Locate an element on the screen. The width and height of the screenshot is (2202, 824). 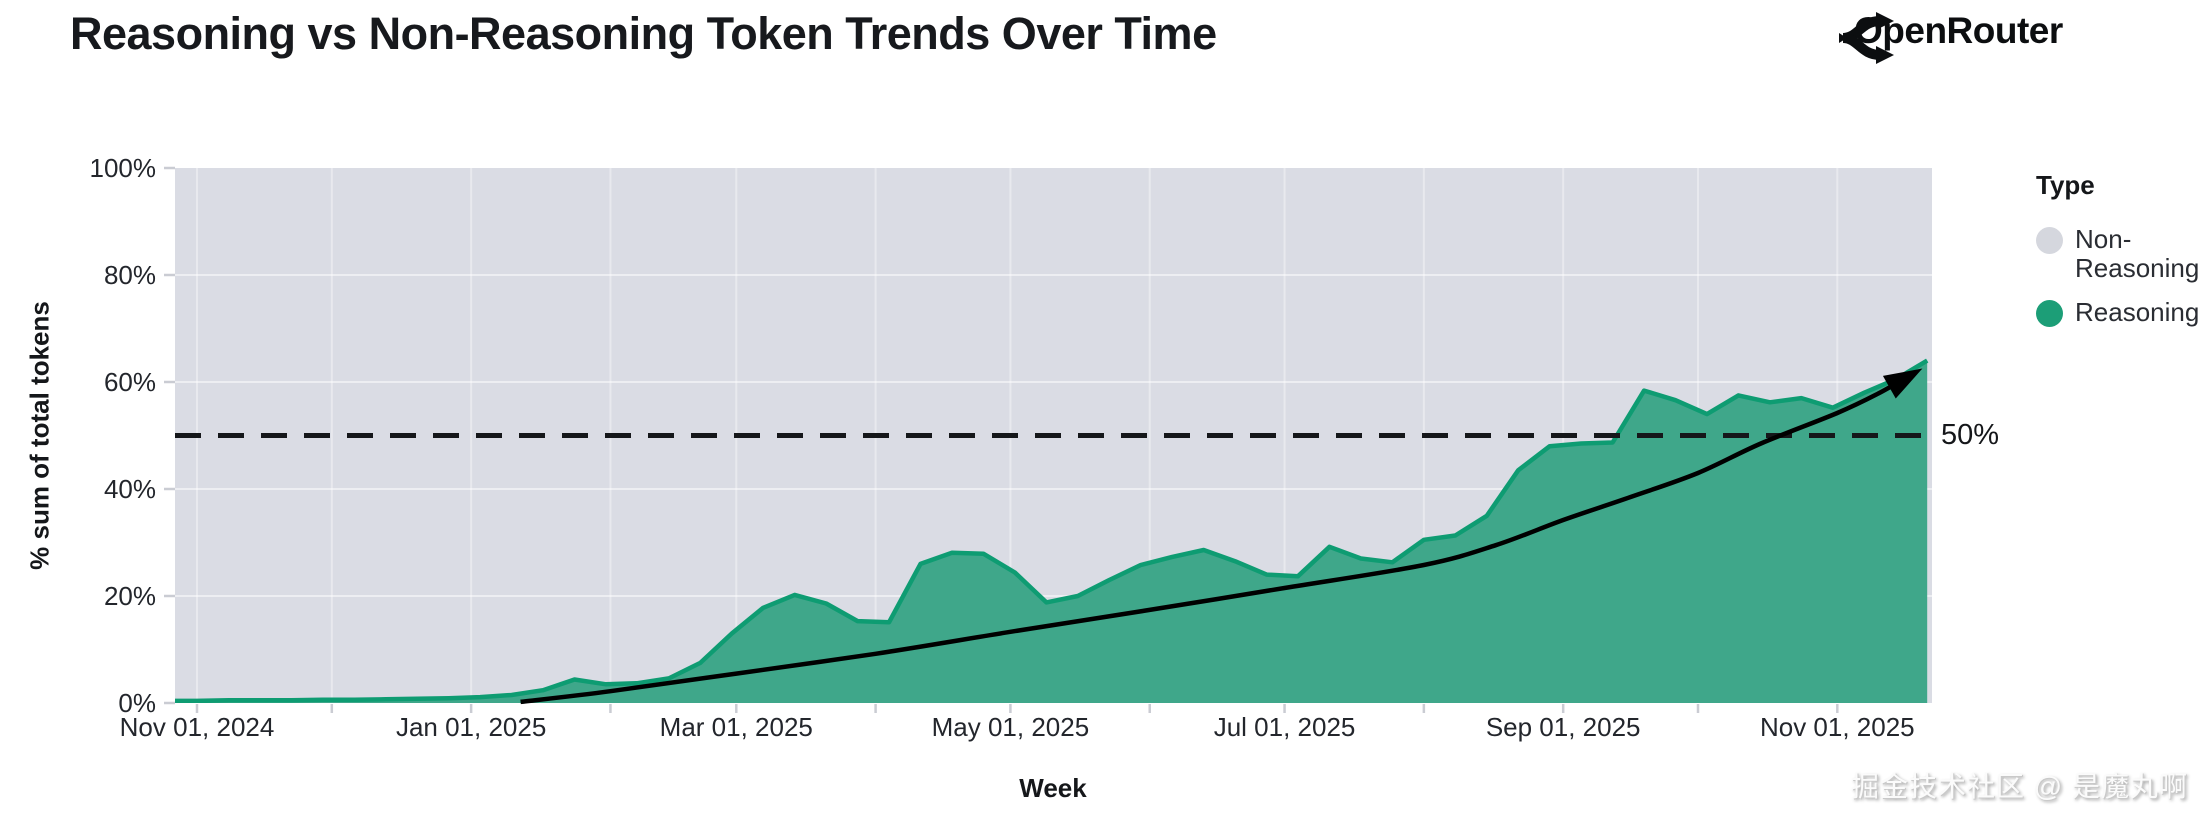
brand-name: OpenRouter is located at coordinates (1958, 30).